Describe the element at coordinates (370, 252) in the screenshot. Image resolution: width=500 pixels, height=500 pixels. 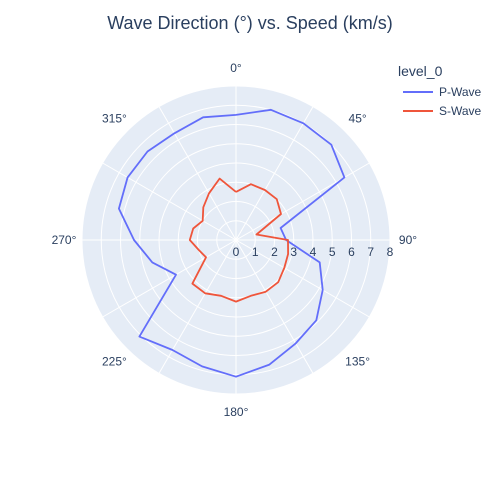
I see `radial-tick-label: 7` at that location.